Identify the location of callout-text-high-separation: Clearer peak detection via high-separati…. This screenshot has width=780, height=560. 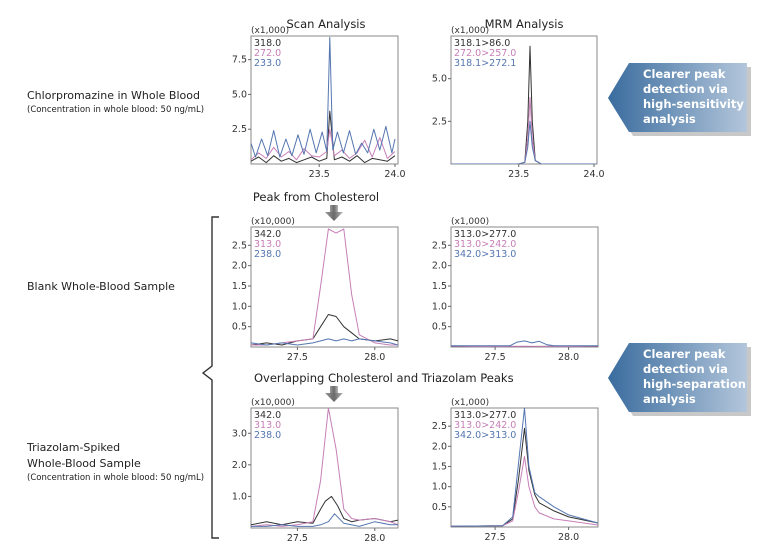
(694, 377).